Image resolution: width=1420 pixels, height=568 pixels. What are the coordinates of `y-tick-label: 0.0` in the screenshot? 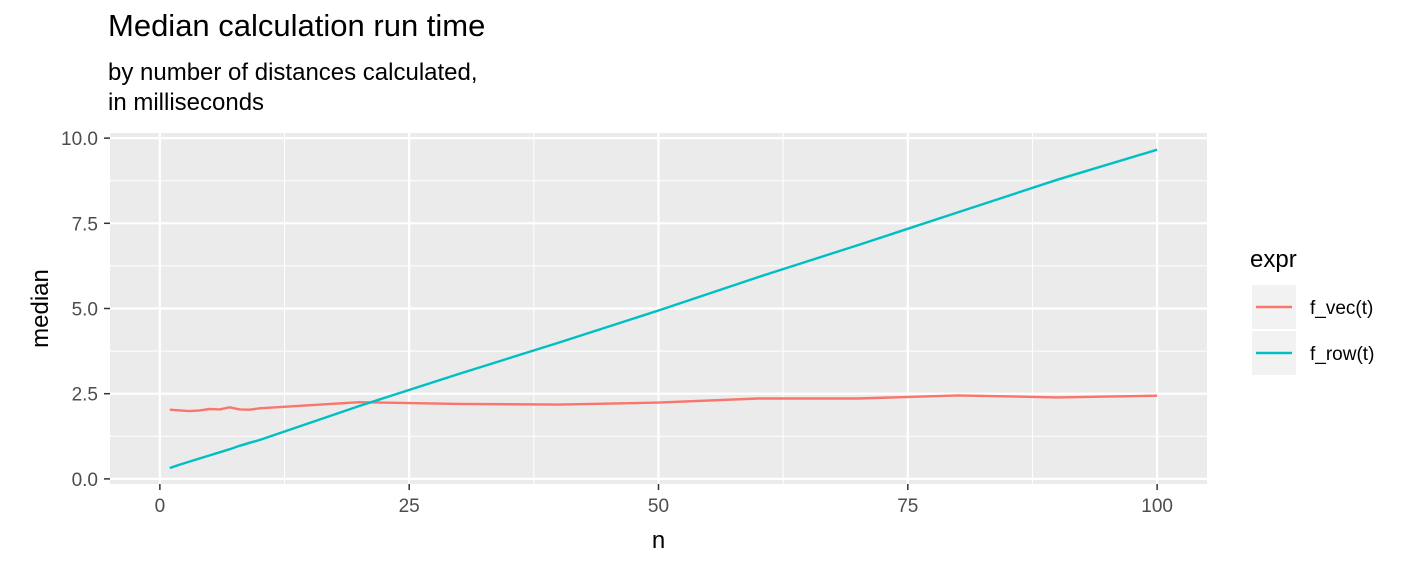 It's located at (85, 480).